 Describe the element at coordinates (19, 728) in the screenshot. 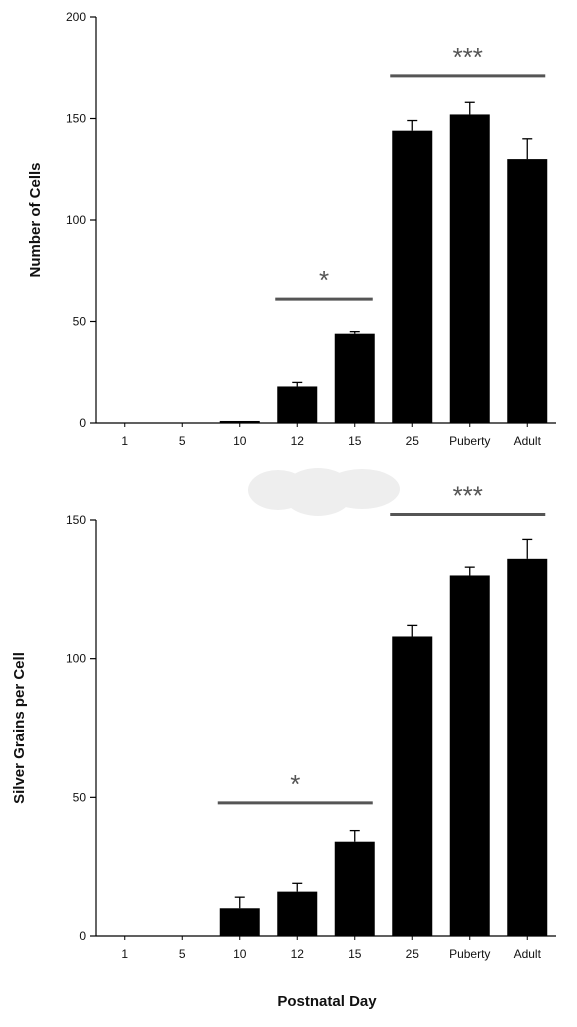

I see `y-axis-title: Silver Grains per Cell` at that location.